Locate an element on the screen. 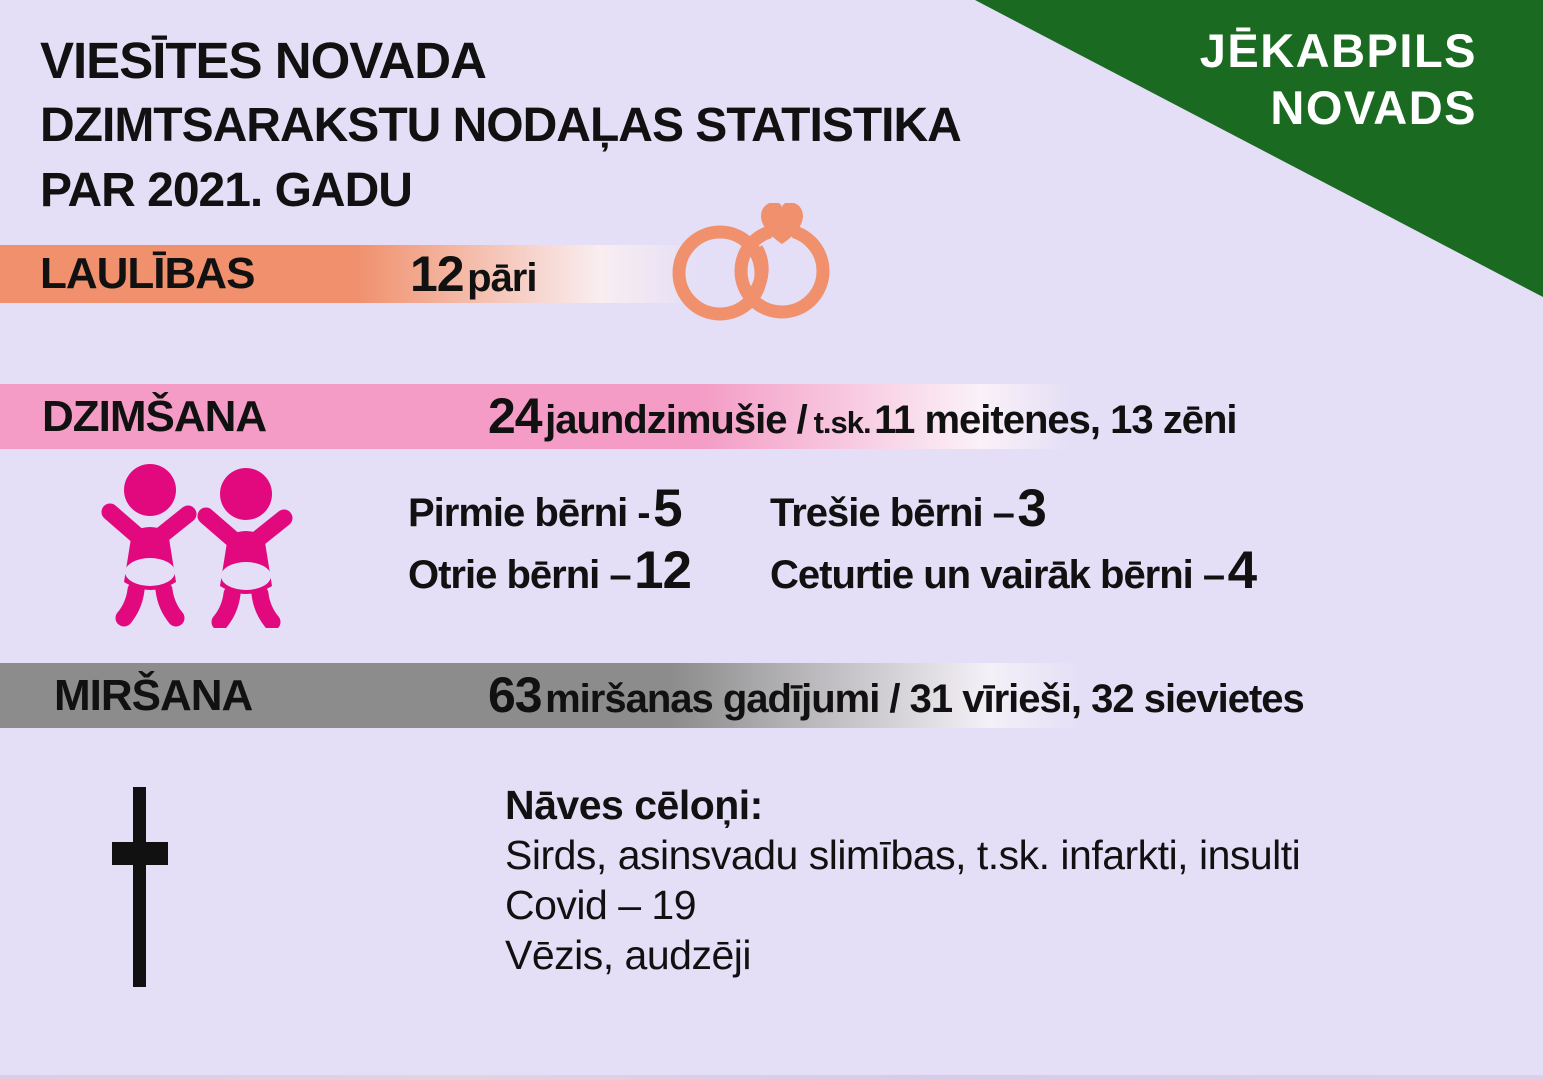 The width and height of the screenshot is (1543, 1080). births-label: DZIMŠANA is located at coordinates (154, 416).